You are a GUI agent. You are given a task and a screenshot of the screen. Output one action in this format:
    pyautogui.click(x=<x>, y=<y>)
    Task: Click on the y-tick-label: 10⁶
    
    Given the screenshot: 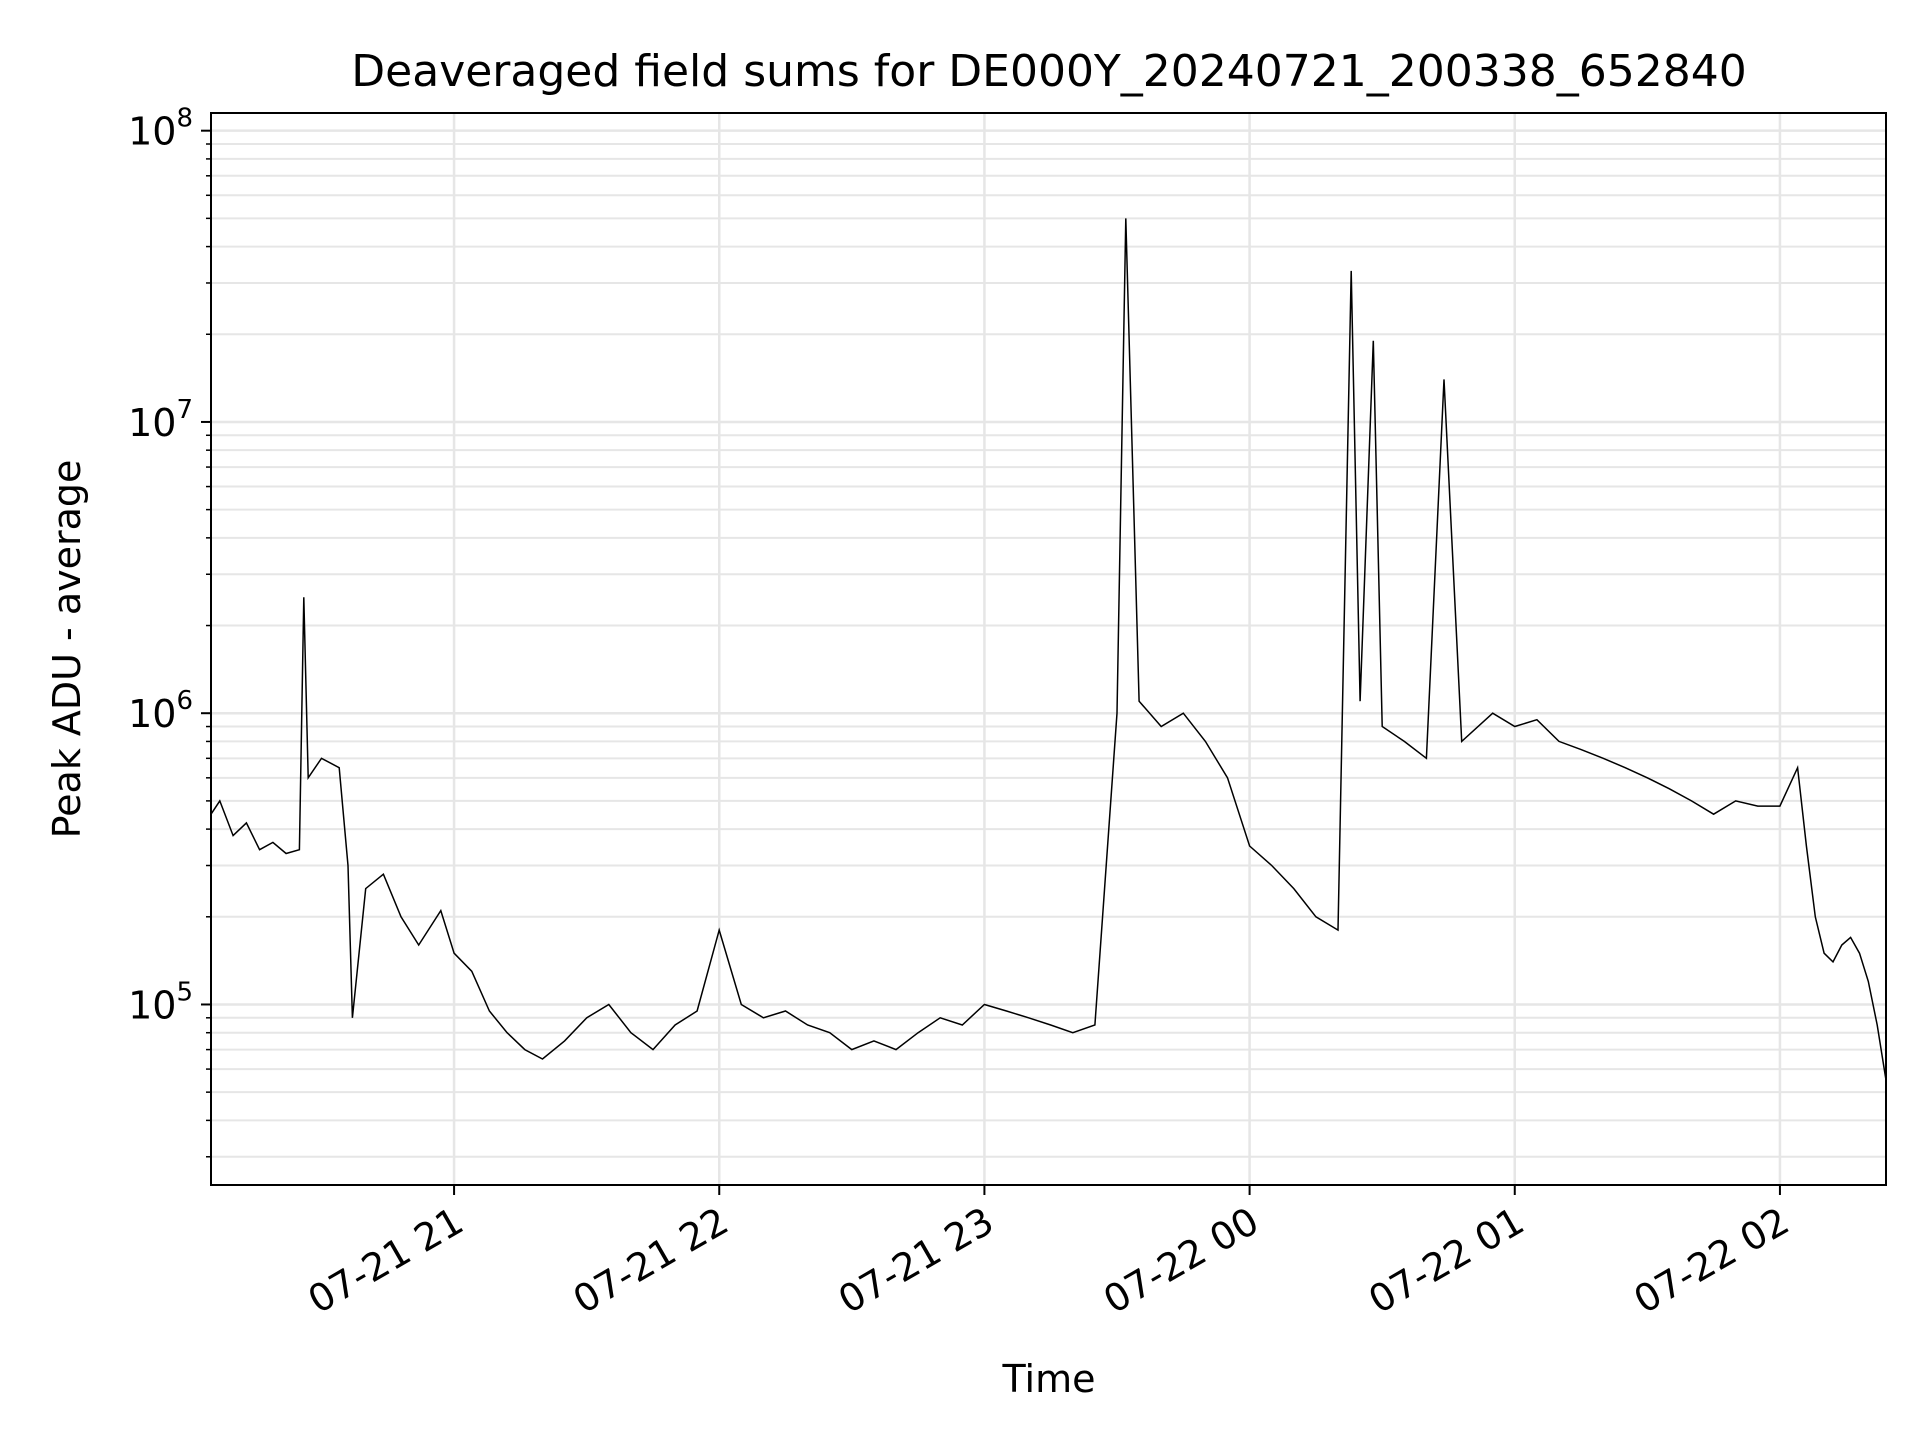 What is the action you would take?
    pyautogui.click(x=160, y=711)
    